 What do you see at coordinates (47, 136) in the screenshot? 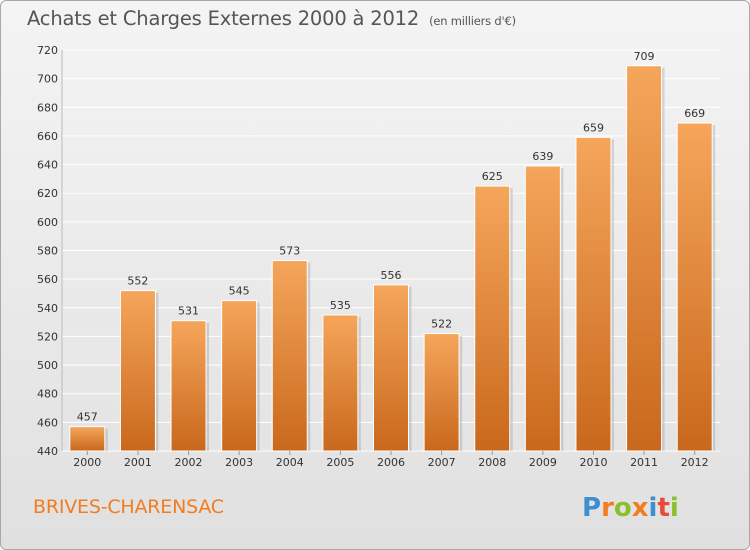
I see `y-tick-label: 660` at bounding box center [47, 136].